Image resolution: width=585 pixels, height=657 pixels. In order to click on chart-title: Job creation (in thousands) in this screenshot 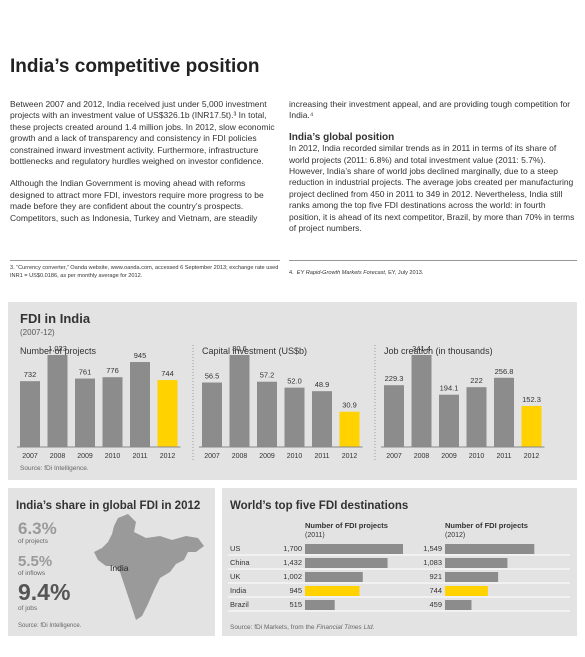, I will do `click(438, 351)`.